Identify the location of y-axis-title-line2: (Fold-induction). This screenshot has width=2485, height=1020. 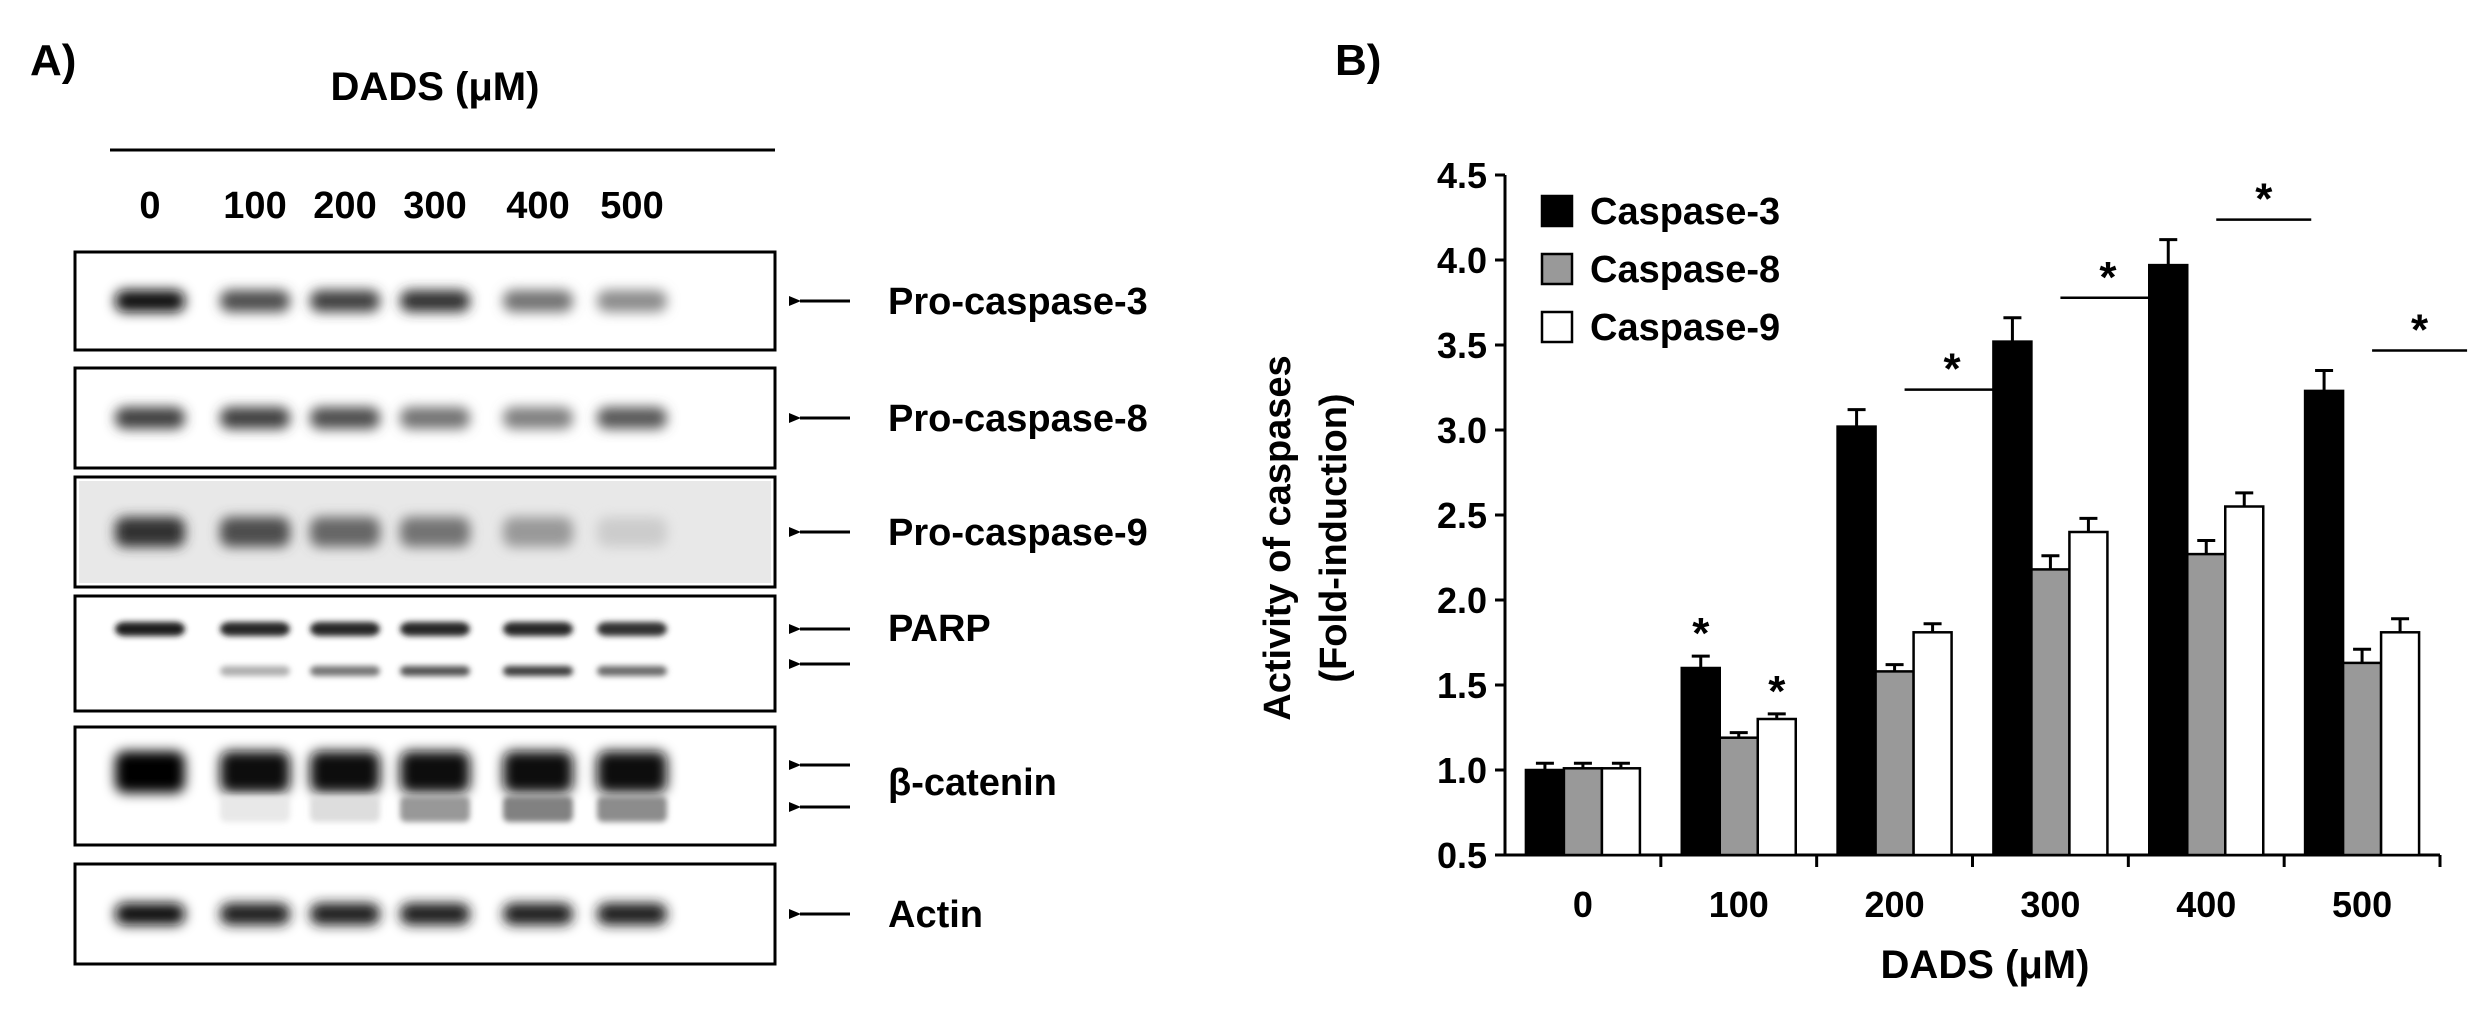
(1334, 537).